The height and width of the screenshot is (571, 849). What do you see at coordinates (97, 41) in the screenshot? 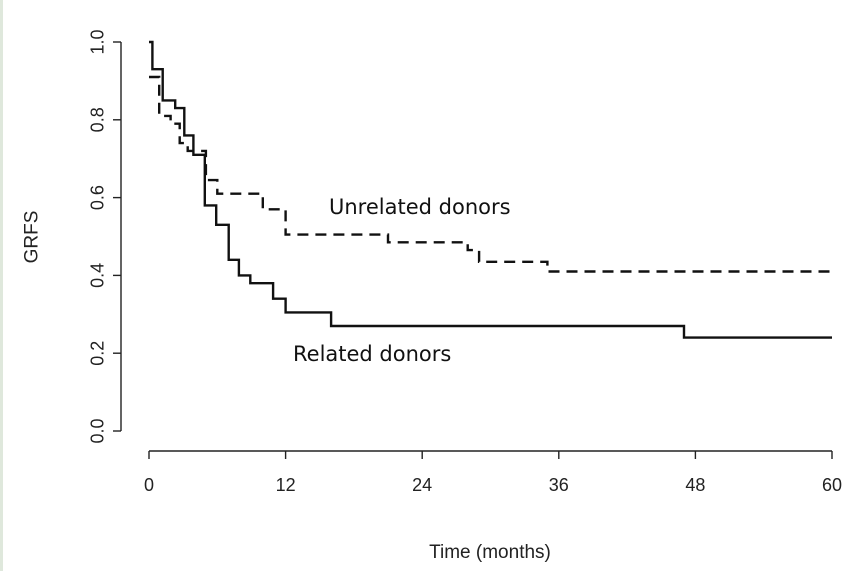
I see `y-tick-label: 1.0` at bounding box center [97, 41].